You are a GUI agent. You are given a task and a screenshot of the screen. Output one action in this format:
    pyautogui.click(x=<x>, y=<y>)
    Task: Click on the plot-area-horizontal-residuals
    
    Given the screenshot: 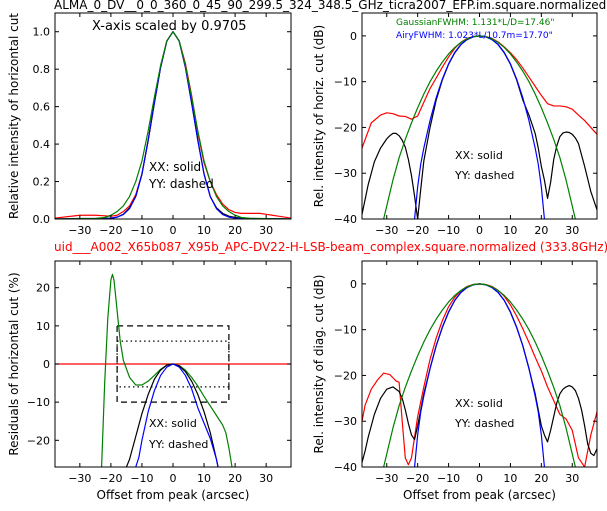 What is the action you would take?
    pyautogui.click(x=173, y=370)
    